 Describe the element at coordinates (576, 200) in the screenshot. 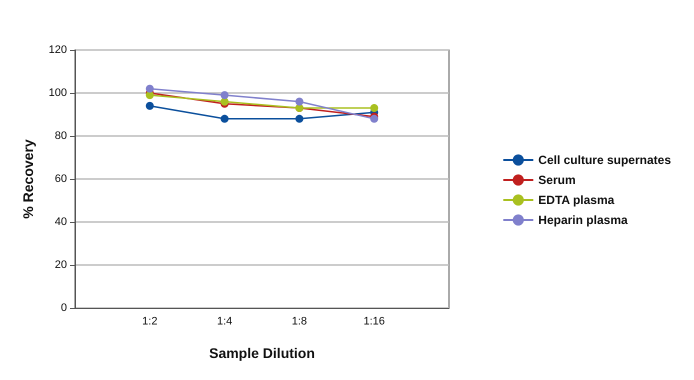

I see `legend-label: EDTA plasma` at that location.